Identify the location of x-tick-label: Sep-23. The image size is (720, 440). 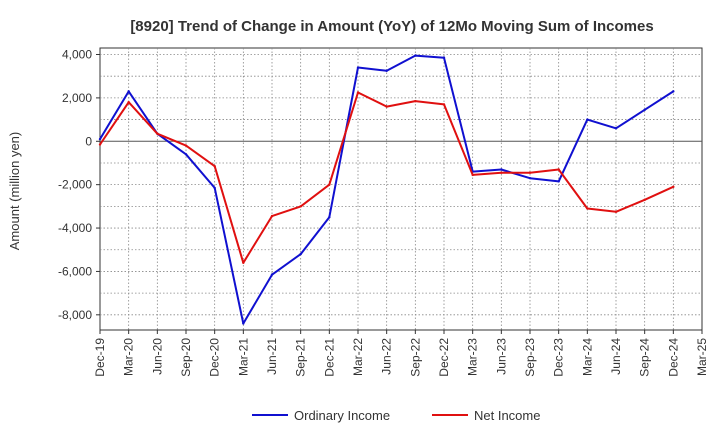
(530, 357).